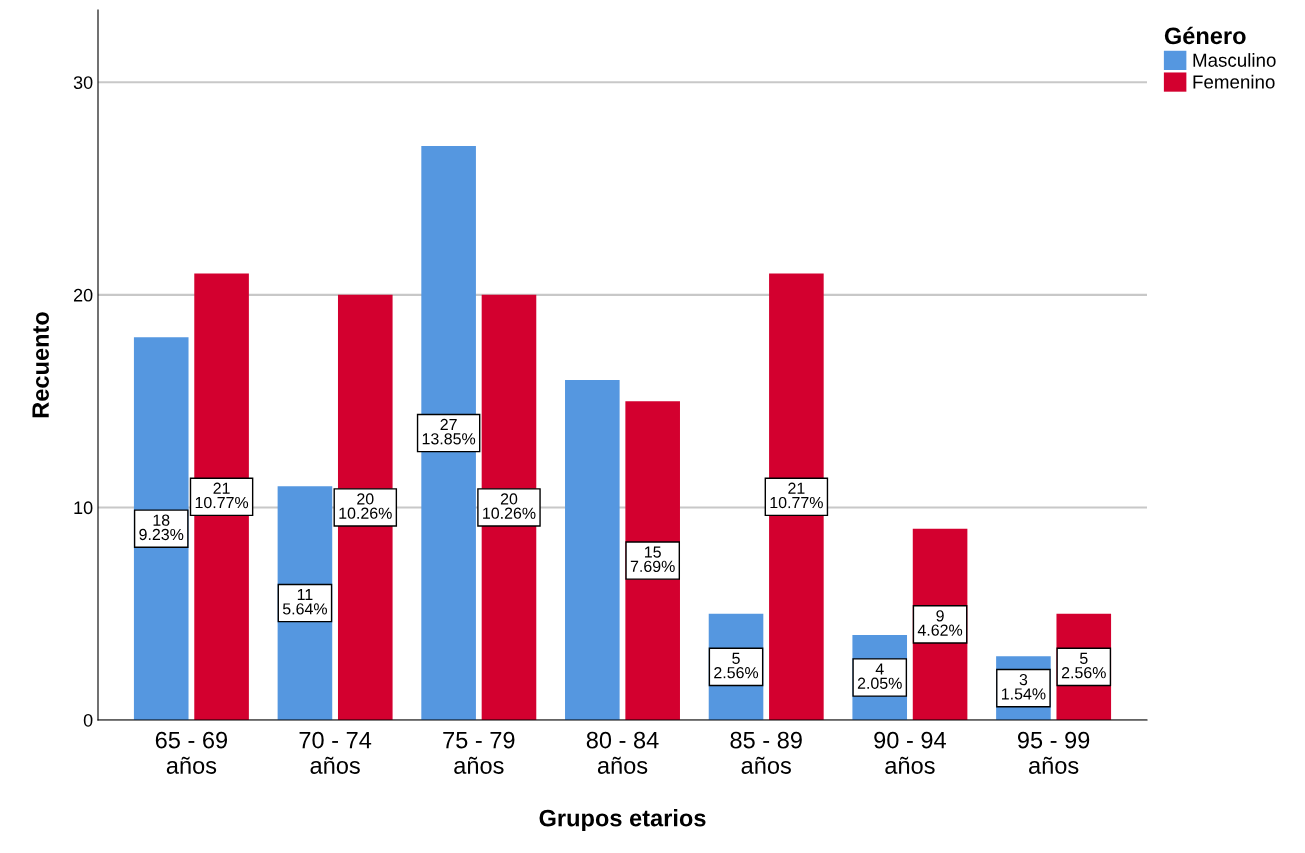 The image size is (1305, 853). I want to click on x-tick-label: 75 - 79 años, so click(479, 752).